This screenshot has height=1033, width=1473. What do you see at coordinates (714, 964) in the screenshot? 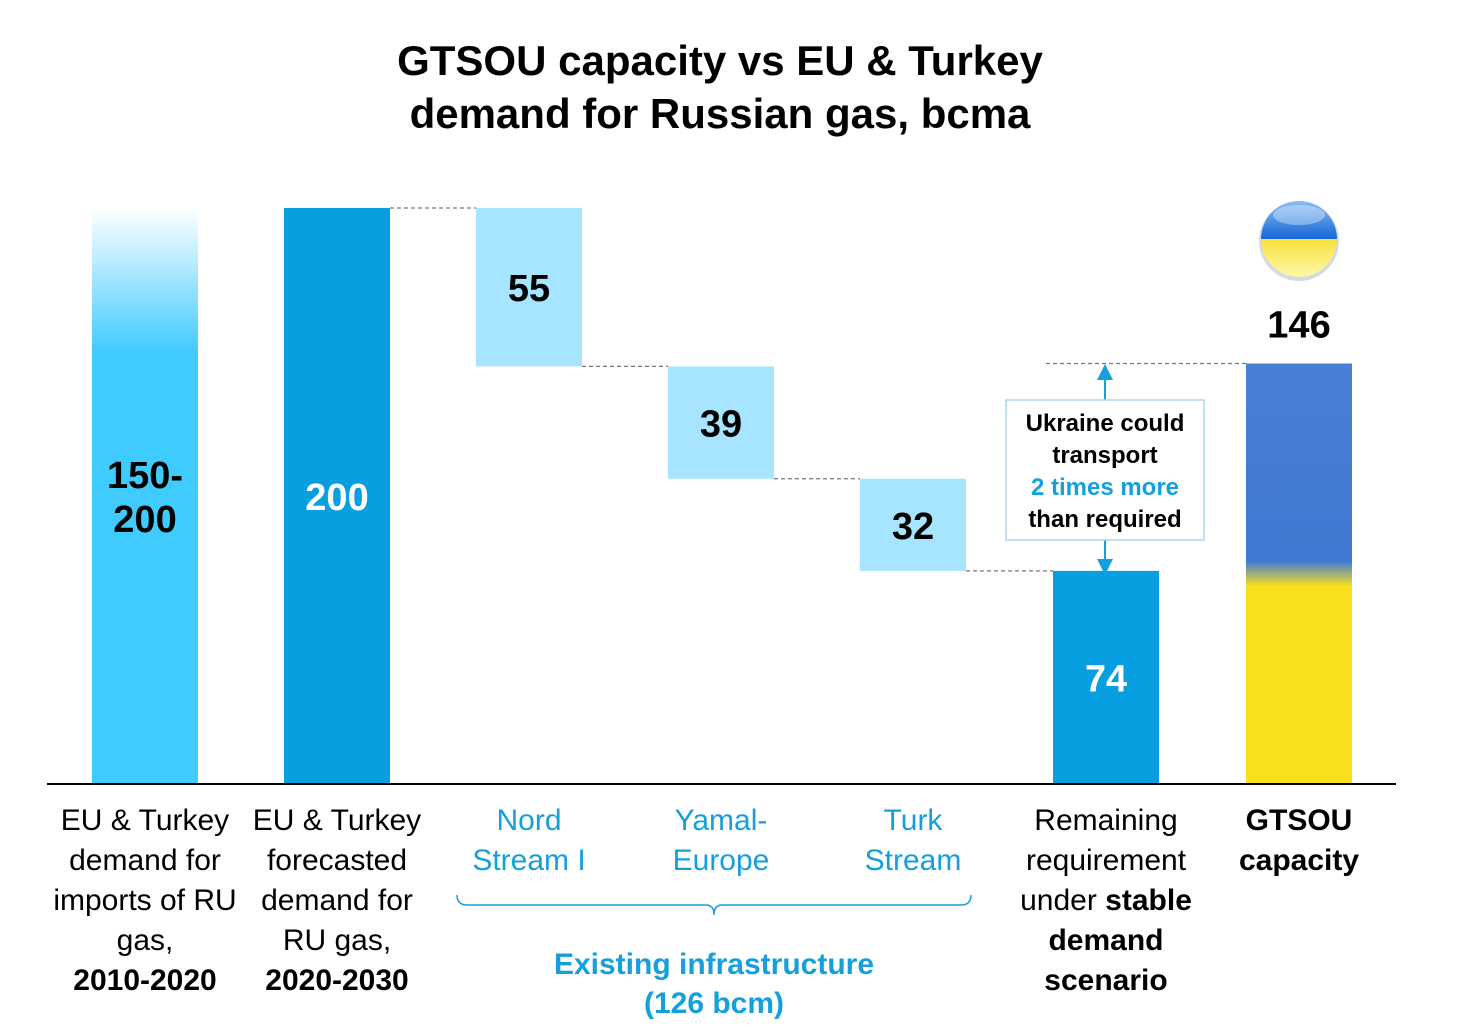
I see `bracket-label-line1: Existing infrastructure` at bounding box center [714, 964].